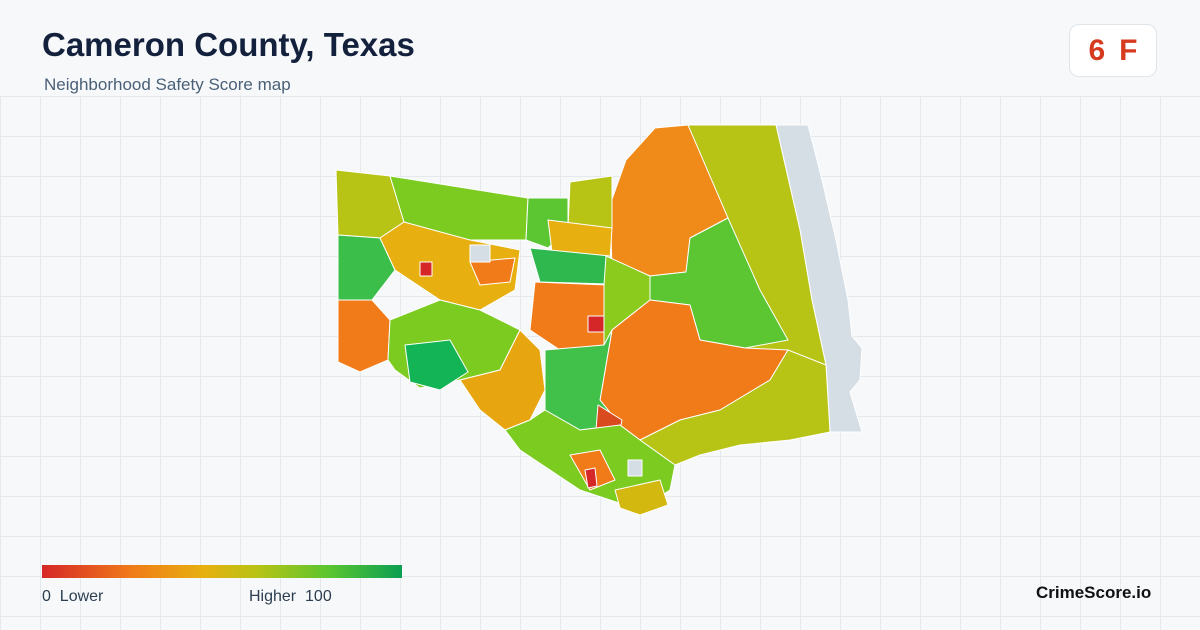 The height and width of the screenshot is (630, 1200). Describe the element at coordinates (492, 271) in the screenshot. I see `map-region-city-north-orange` at that location.